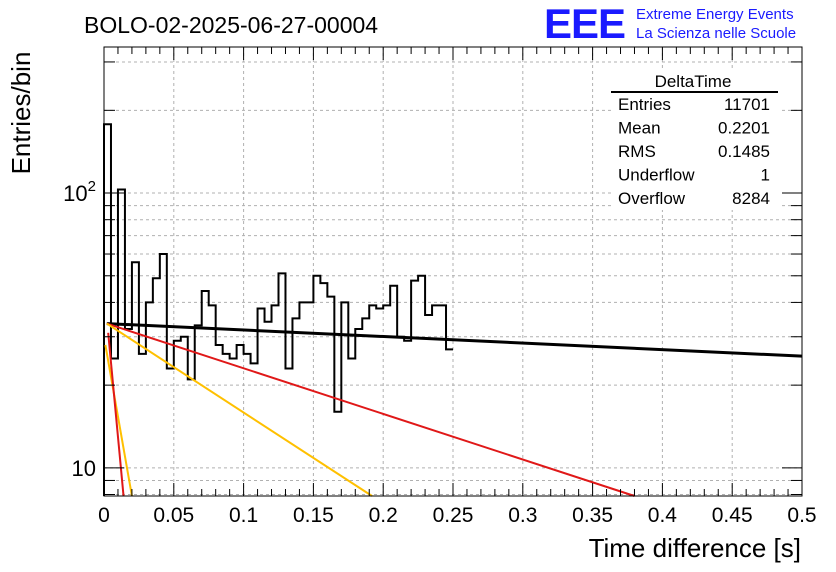 Image resolution: width=836 pixels, height=572 pixels. Describe the element at coordinates (383, 515) in the screenshot. I see `x-tick-label: 0.2` at that location.